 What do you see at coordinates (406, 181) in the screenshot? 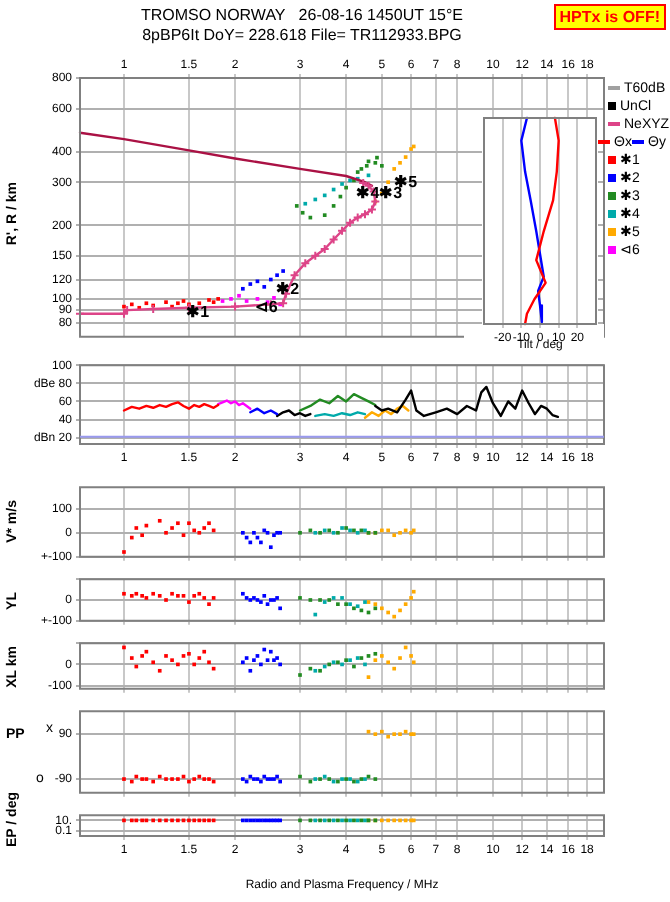
I see `annotation: ✱5` at bounding box center [406, 181].